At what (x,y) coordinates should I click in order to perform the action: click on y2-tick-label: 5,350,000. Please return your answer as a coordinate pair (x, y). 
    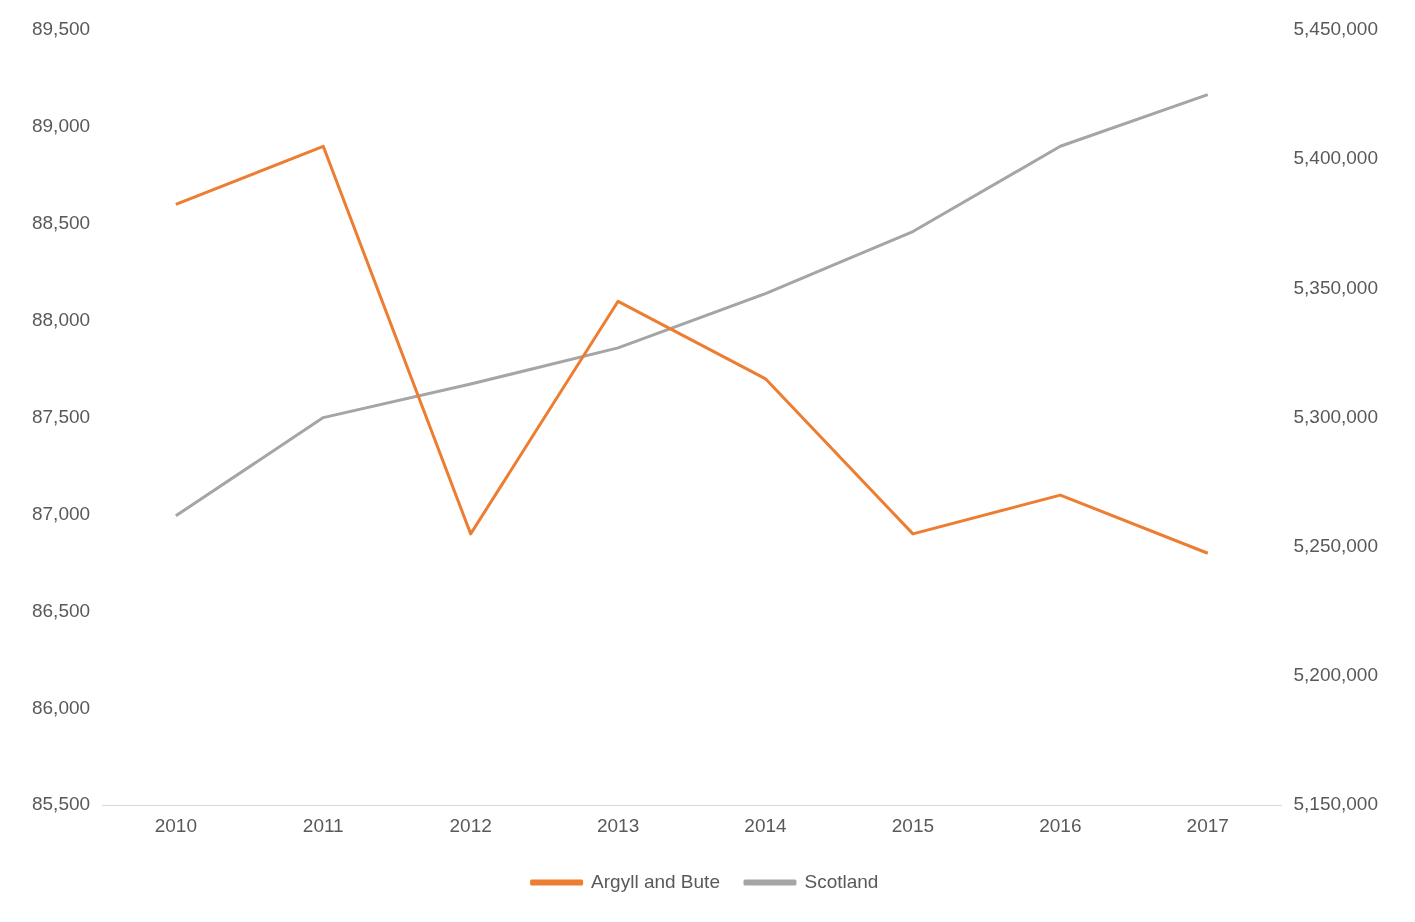
    Looking at the image, I should click on (1336, 287).